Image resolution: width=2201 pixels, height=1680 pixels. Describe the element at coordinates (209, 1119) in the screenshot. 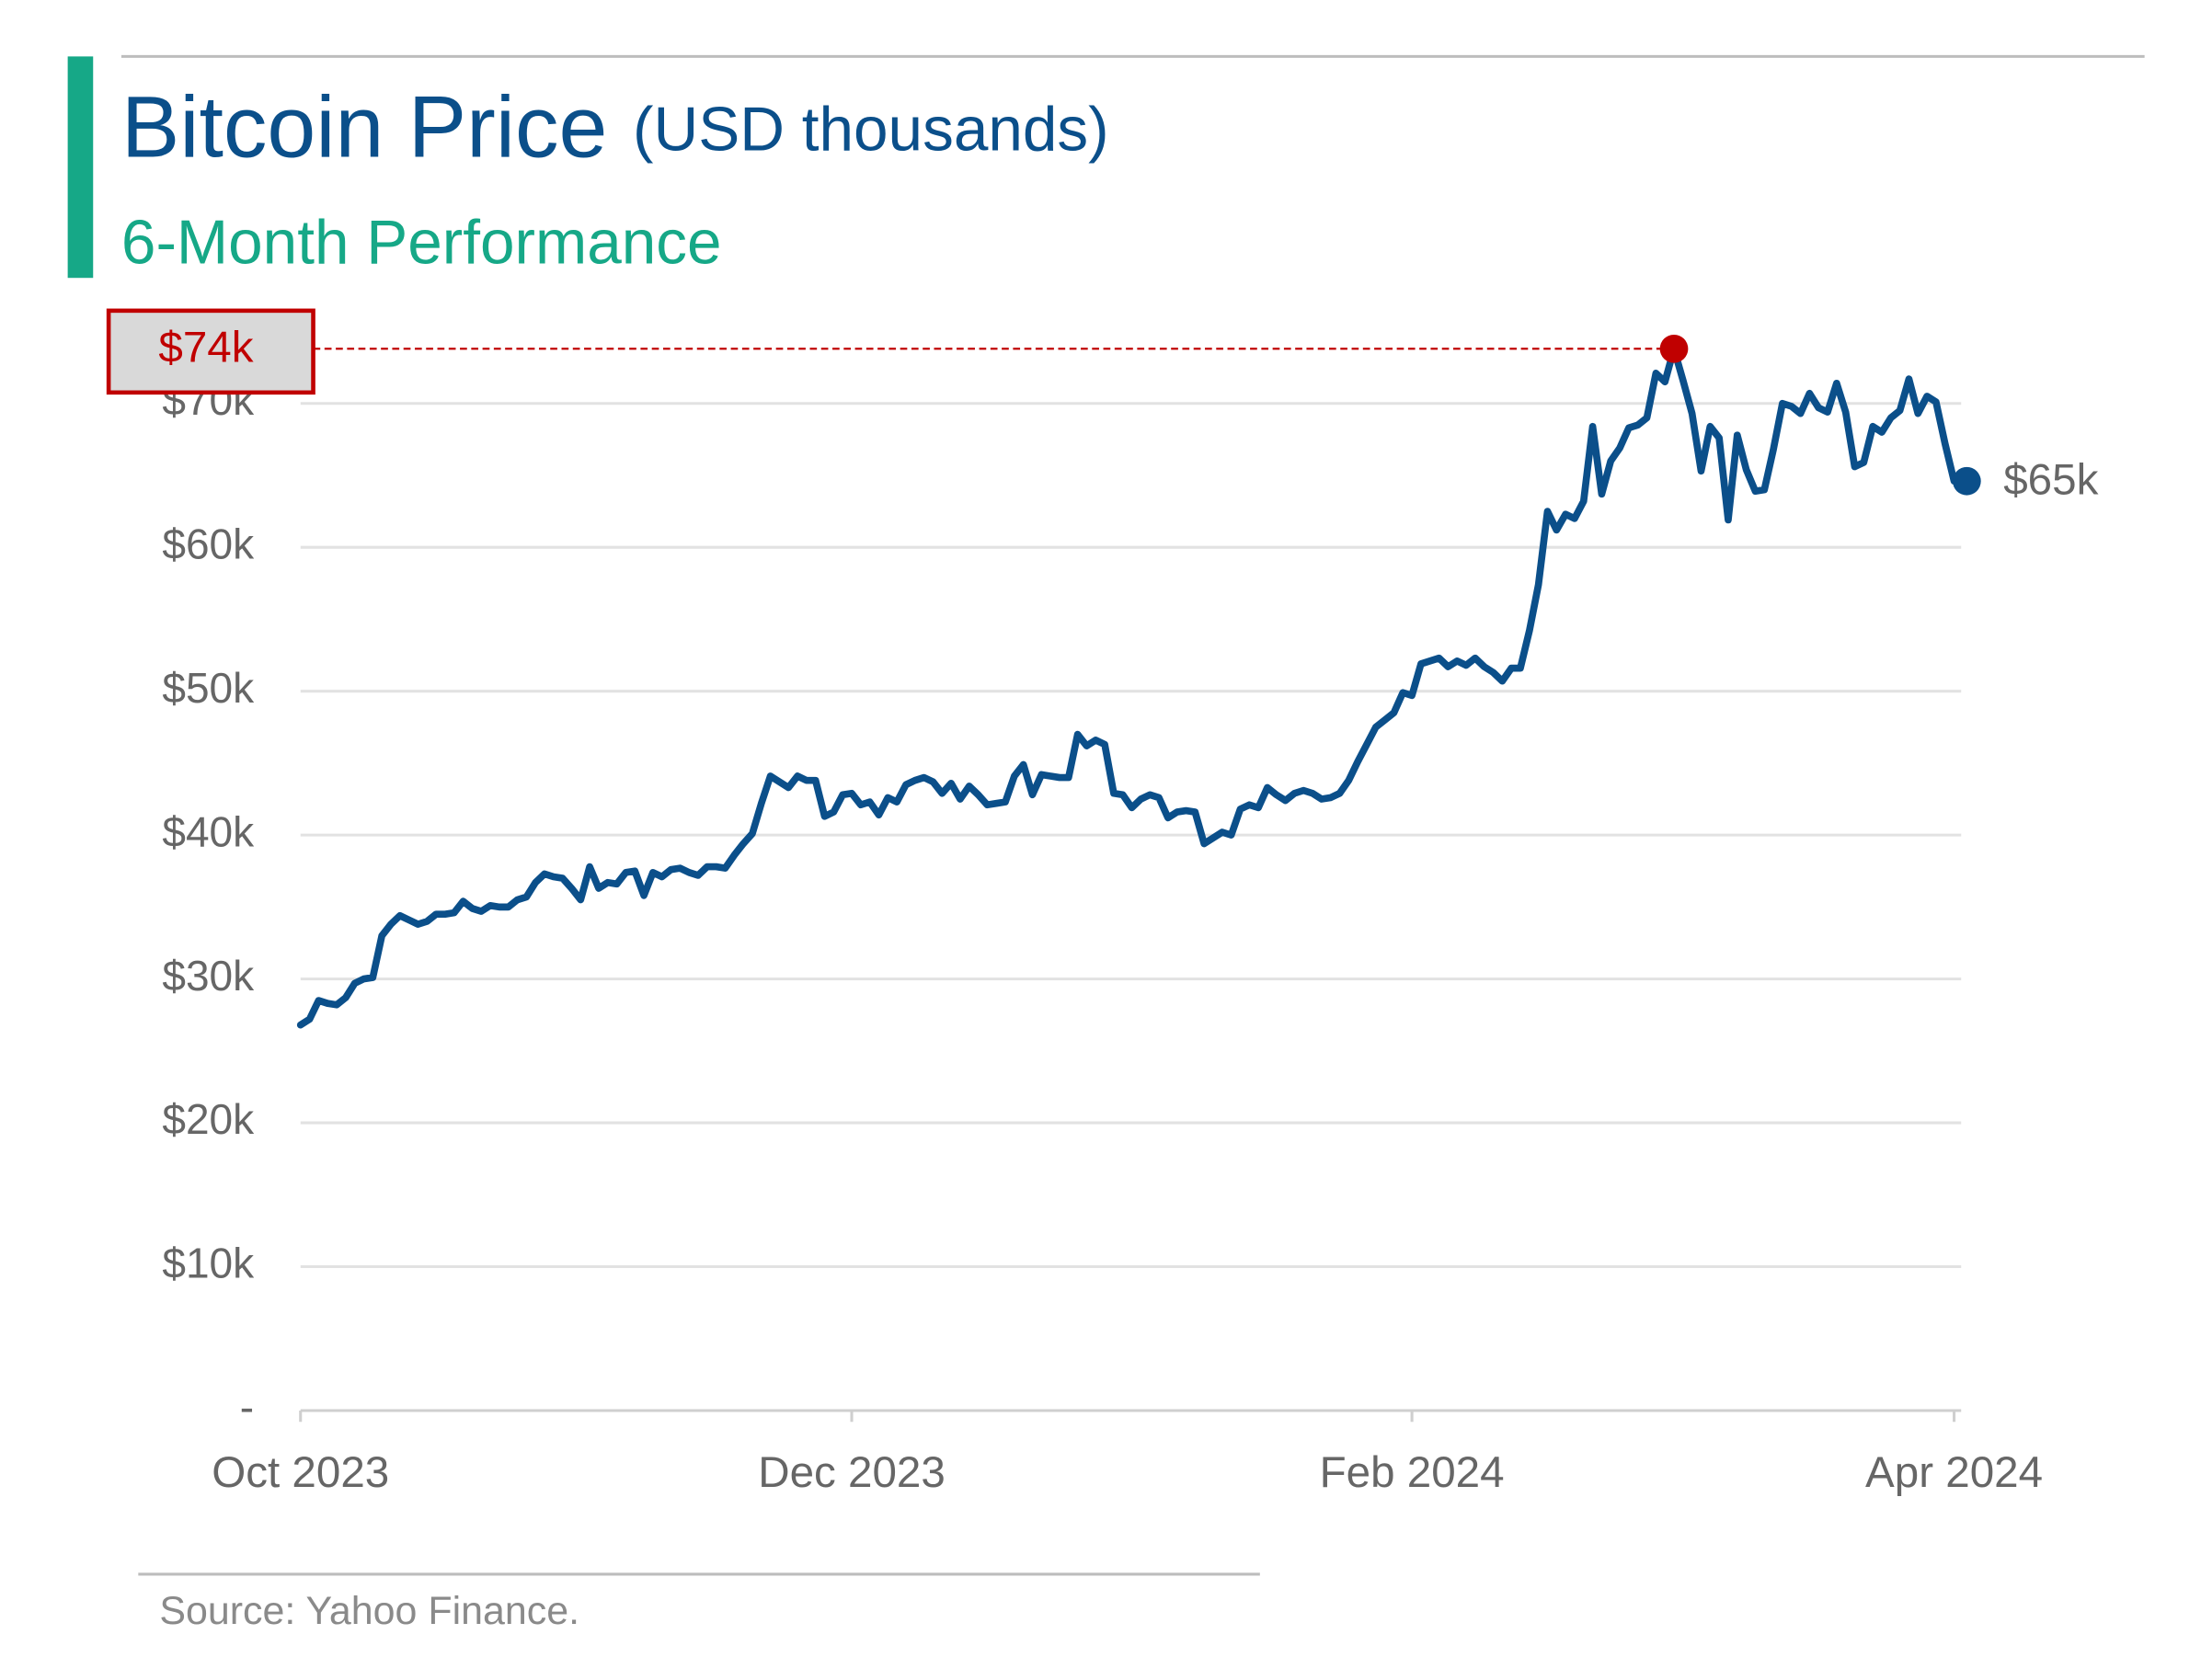

I see `y-tick-label: $20k` at that location.